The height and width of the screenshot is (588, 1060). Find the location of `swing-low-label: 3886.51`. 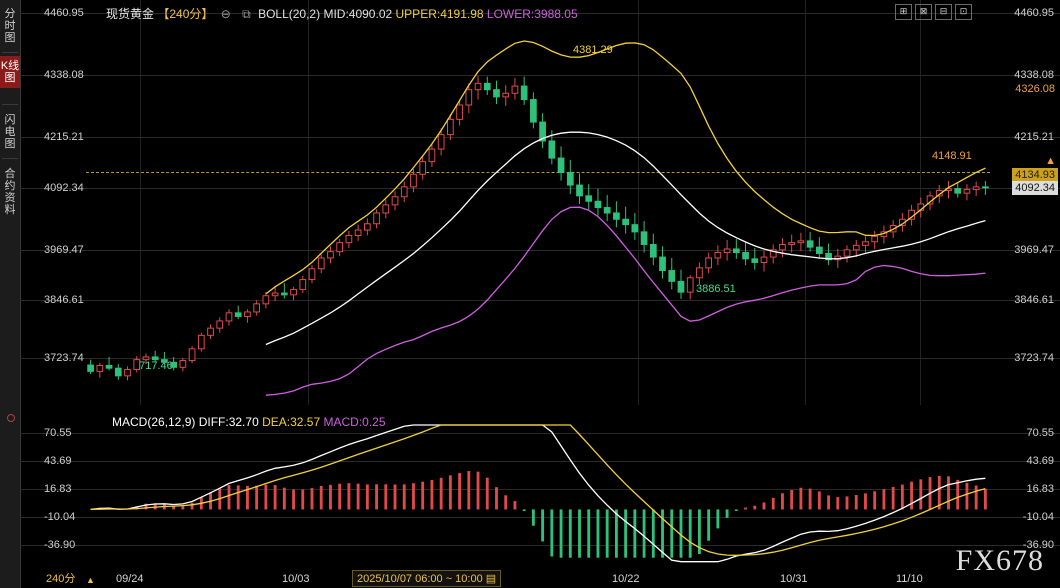

swing-low-label: 3886.51 is located at coordinates (716, 289).